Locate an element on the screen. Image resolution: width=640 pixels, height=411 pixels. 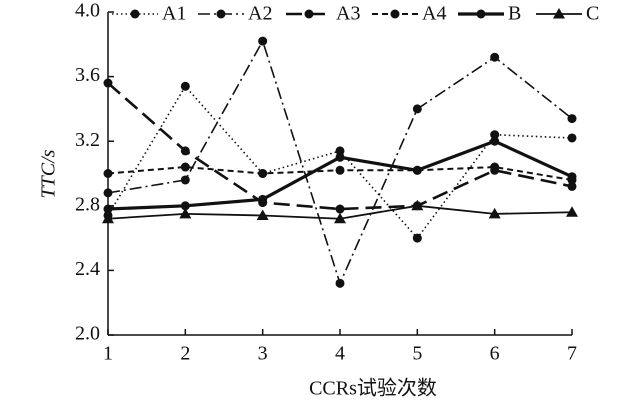
y-tick-label: 4.0 is located at coordinates (87, 11).